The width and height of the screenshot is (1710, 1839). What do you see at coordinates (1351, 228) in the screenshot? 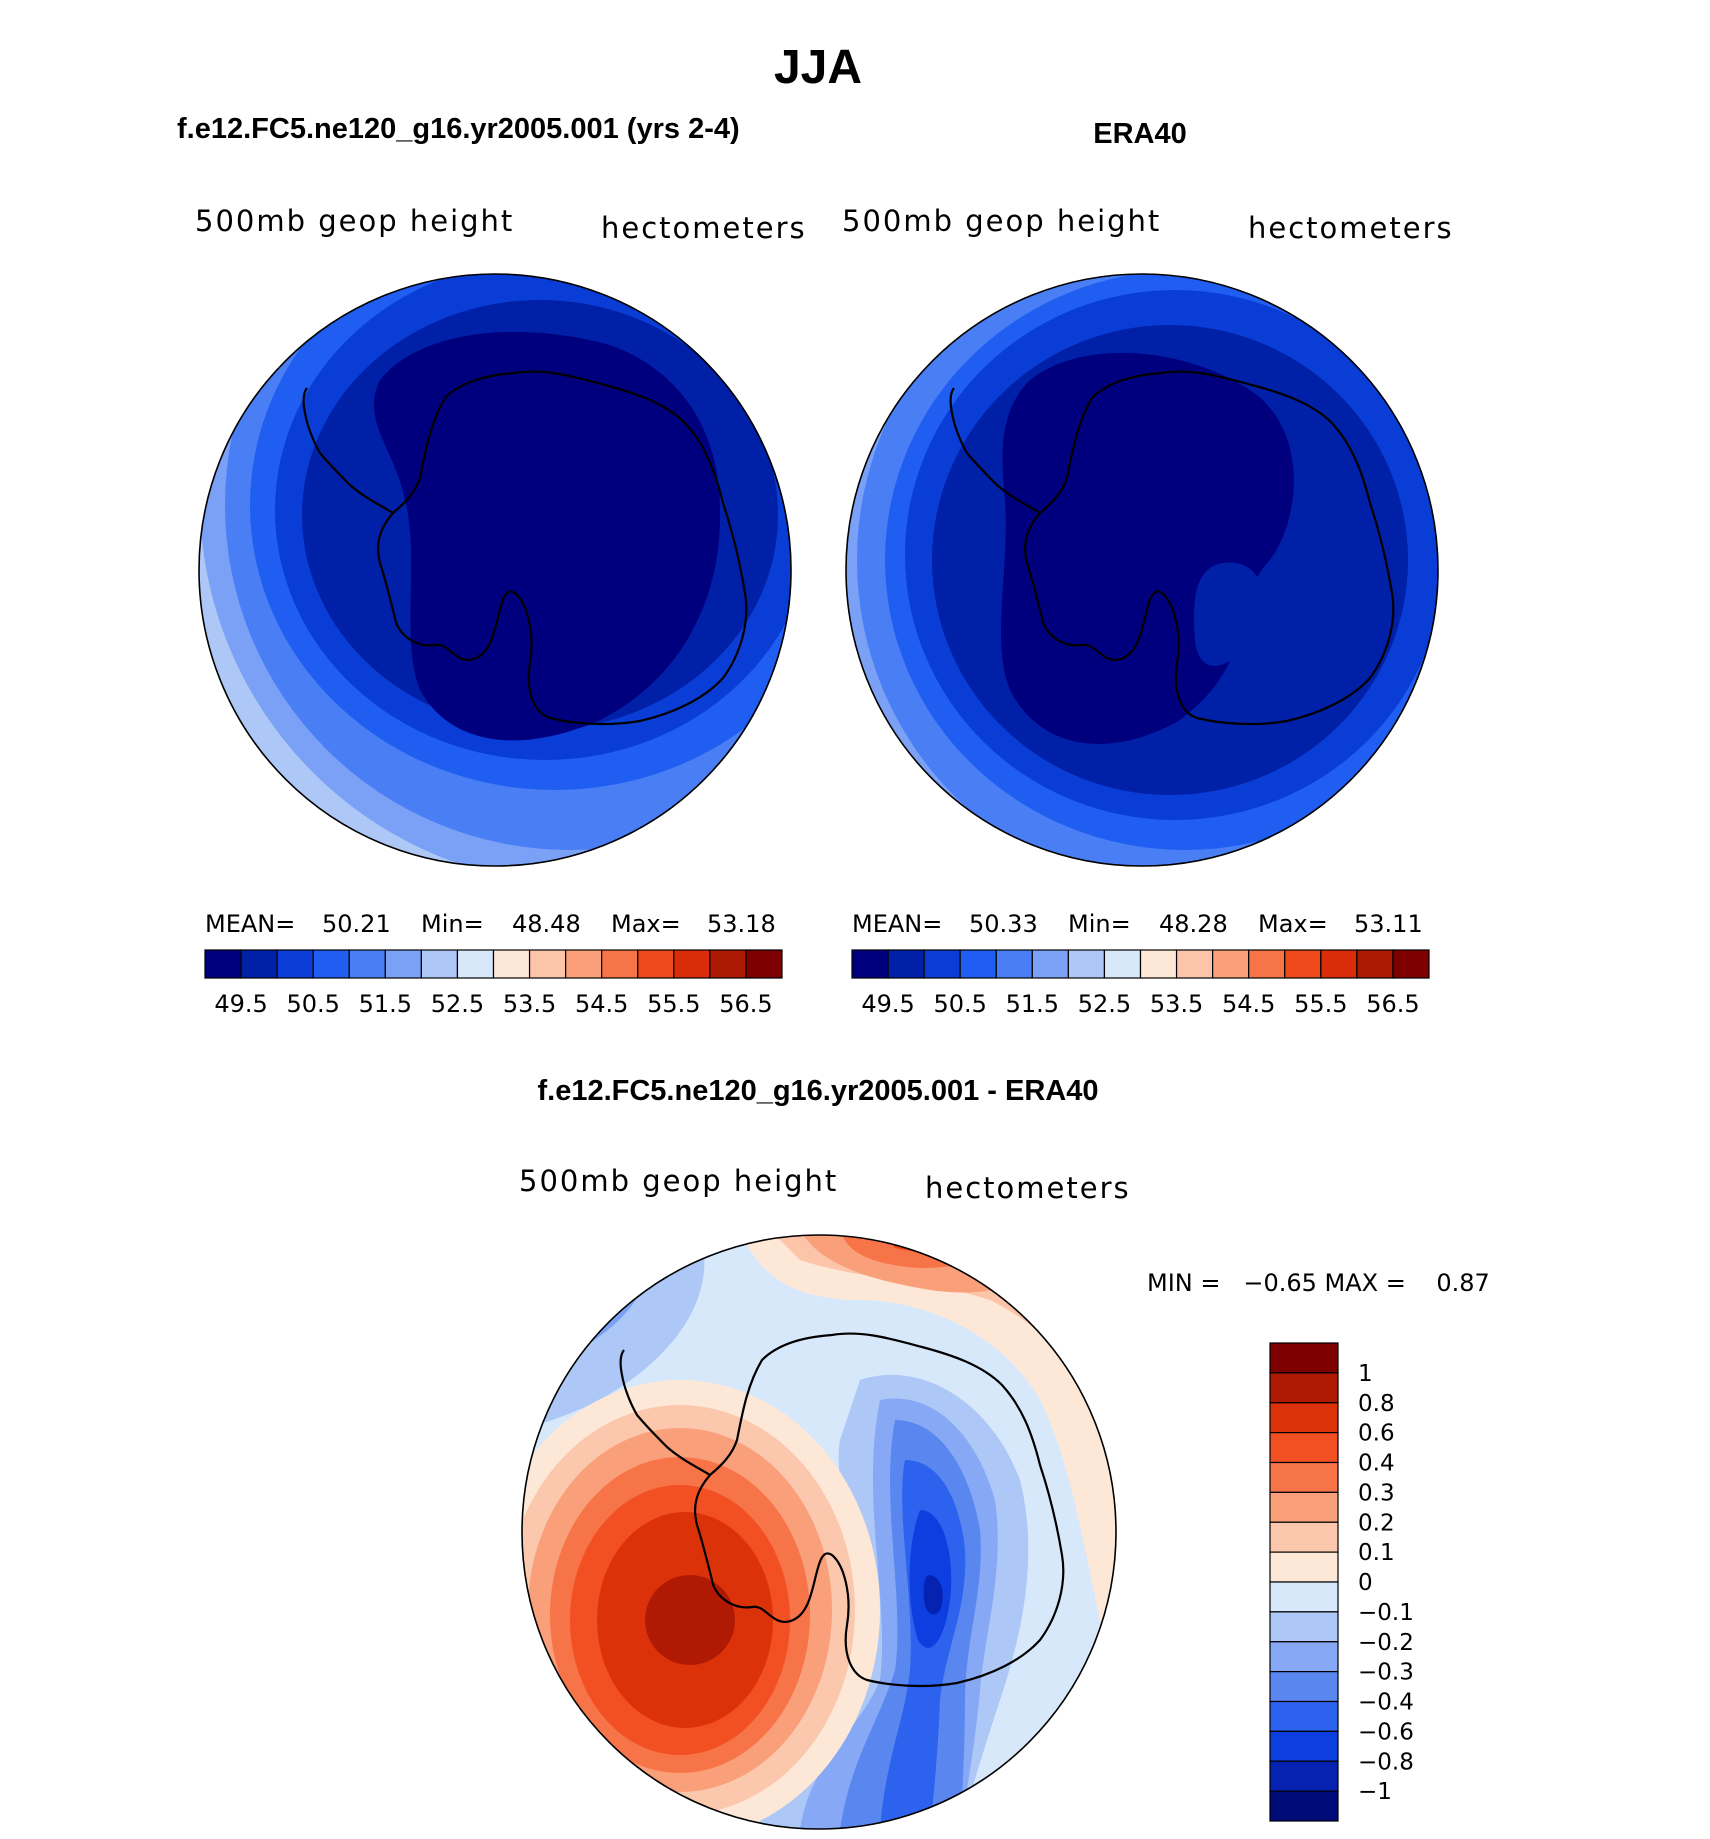
I see `panel-obs-units-label: hectometers` at bounding box center [1351, 228].